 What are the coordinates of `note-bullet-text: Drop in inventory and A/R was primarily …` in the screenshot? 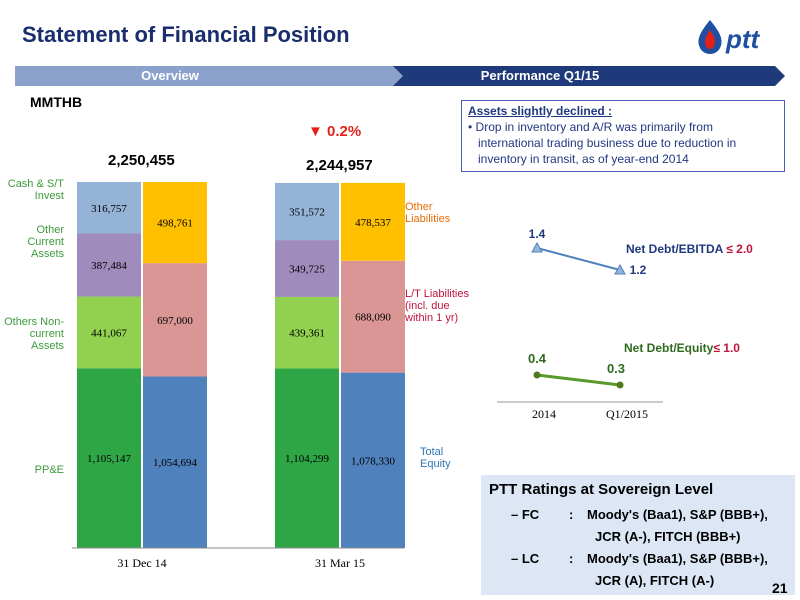 It's located at (606, 143).